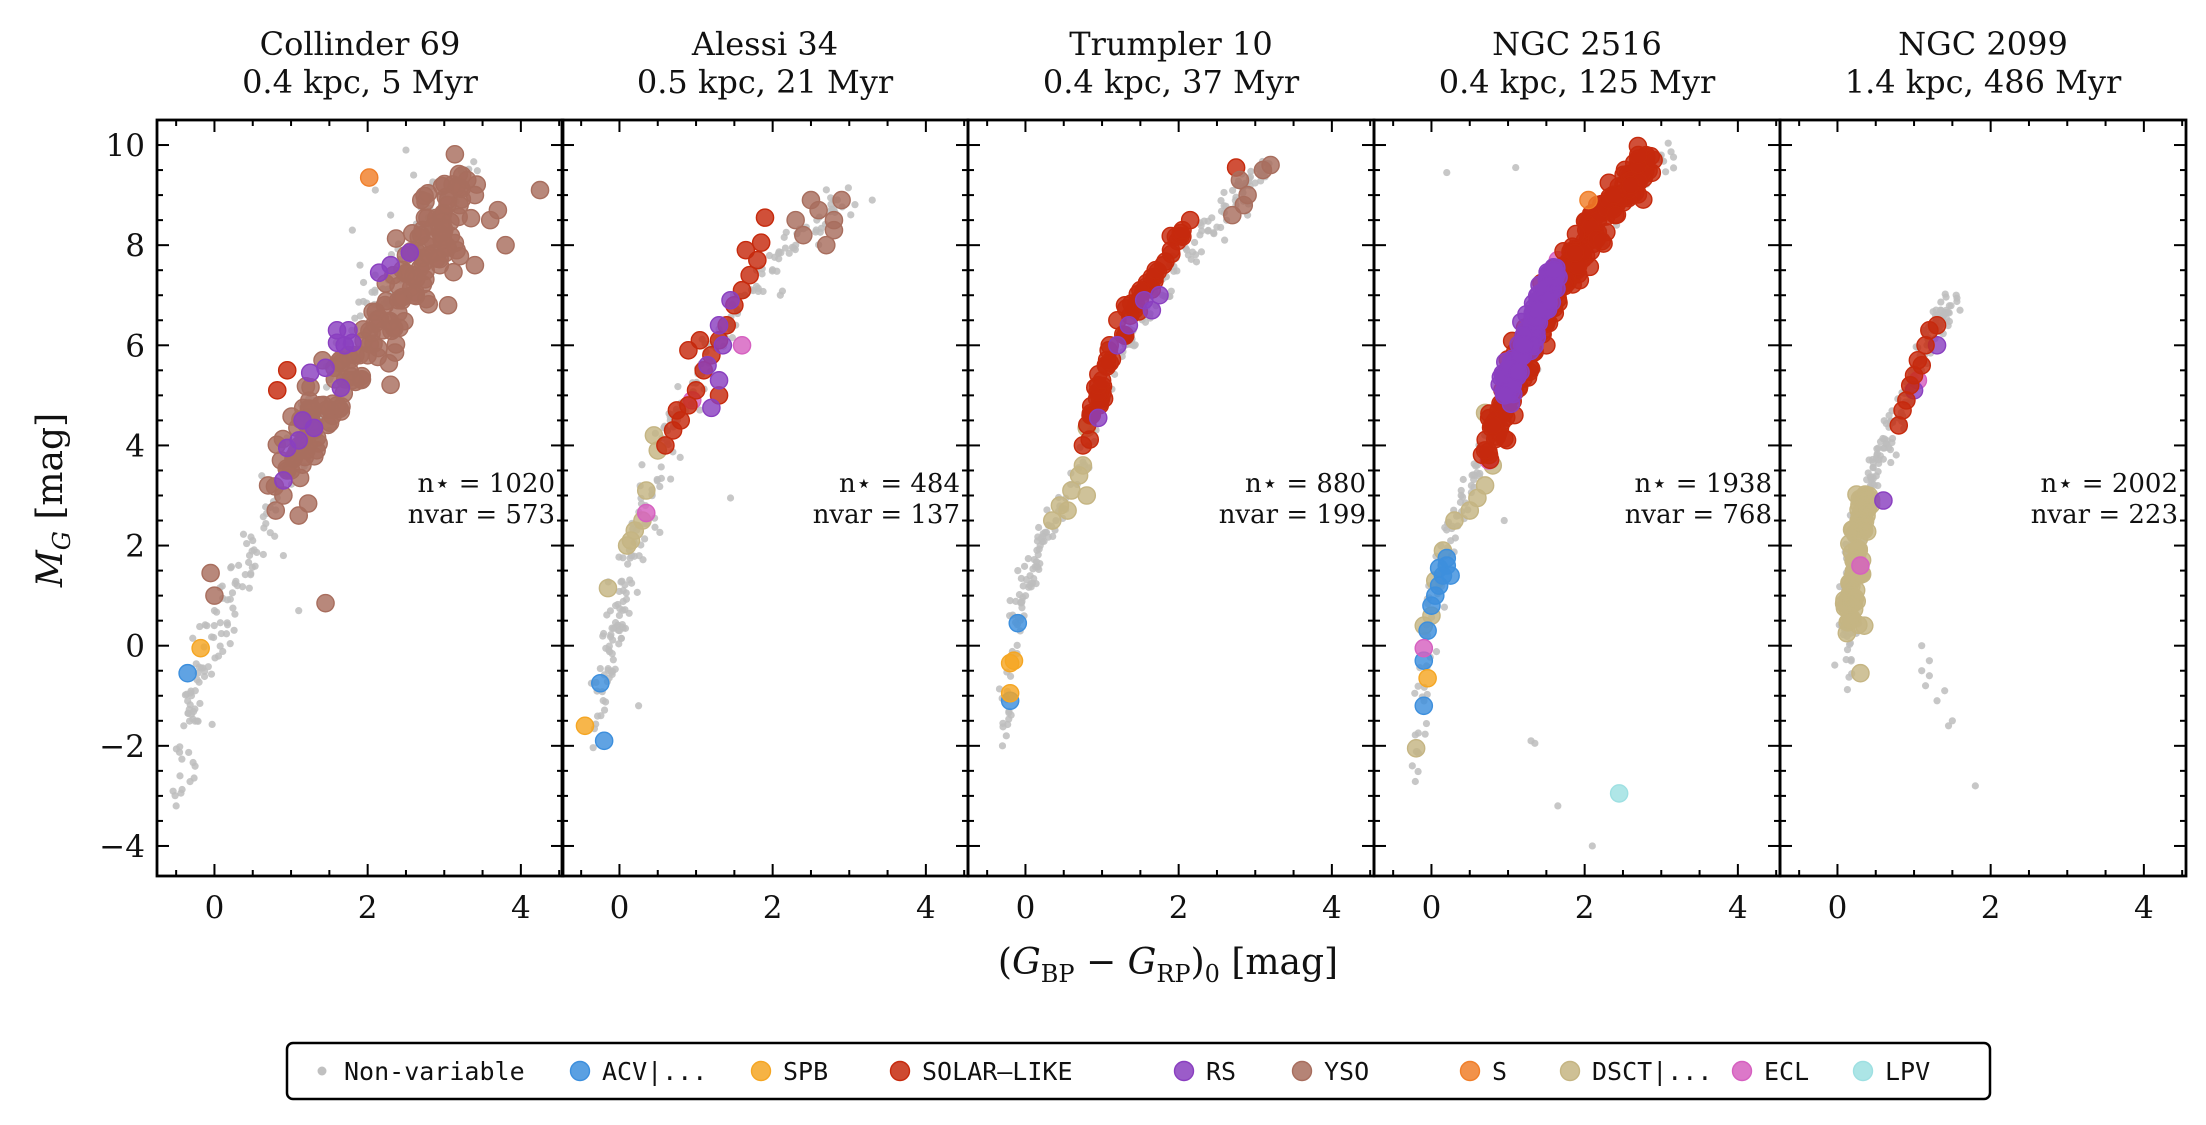 This screenshot has width=2206, height=1125. What do you see at coordinates (1204, 1071) in the screenshot?
I see `legend-item-rs: RS` at bounding box center [1204, 1071].